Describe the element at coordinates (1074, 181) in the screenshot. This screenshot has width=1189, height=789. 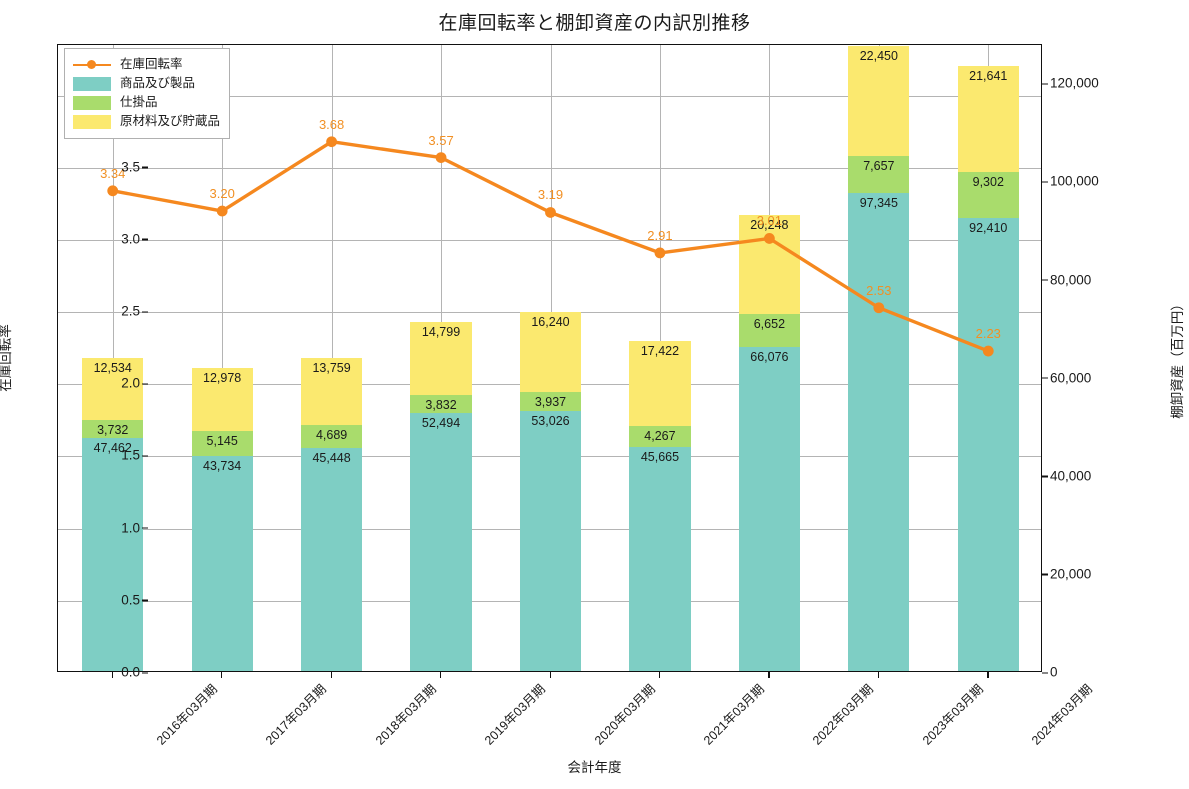
I see `y-tick-right-text: 100,000` at that location.